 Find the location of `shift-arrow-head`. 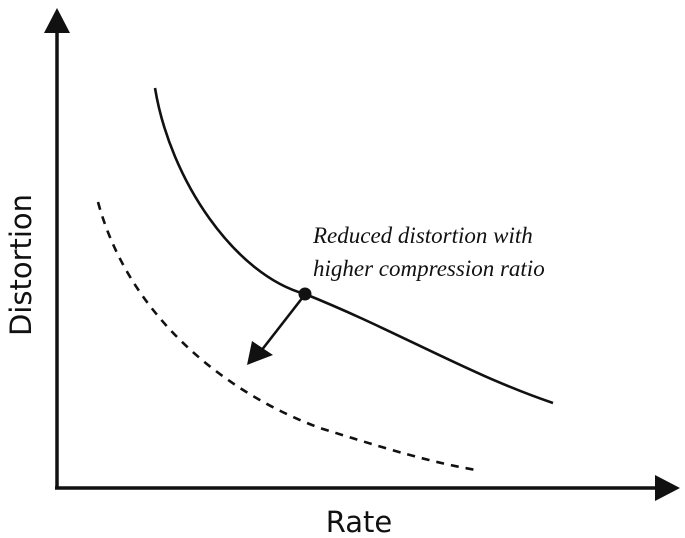

shift-arrow-head is located at coordinates (260, 353).